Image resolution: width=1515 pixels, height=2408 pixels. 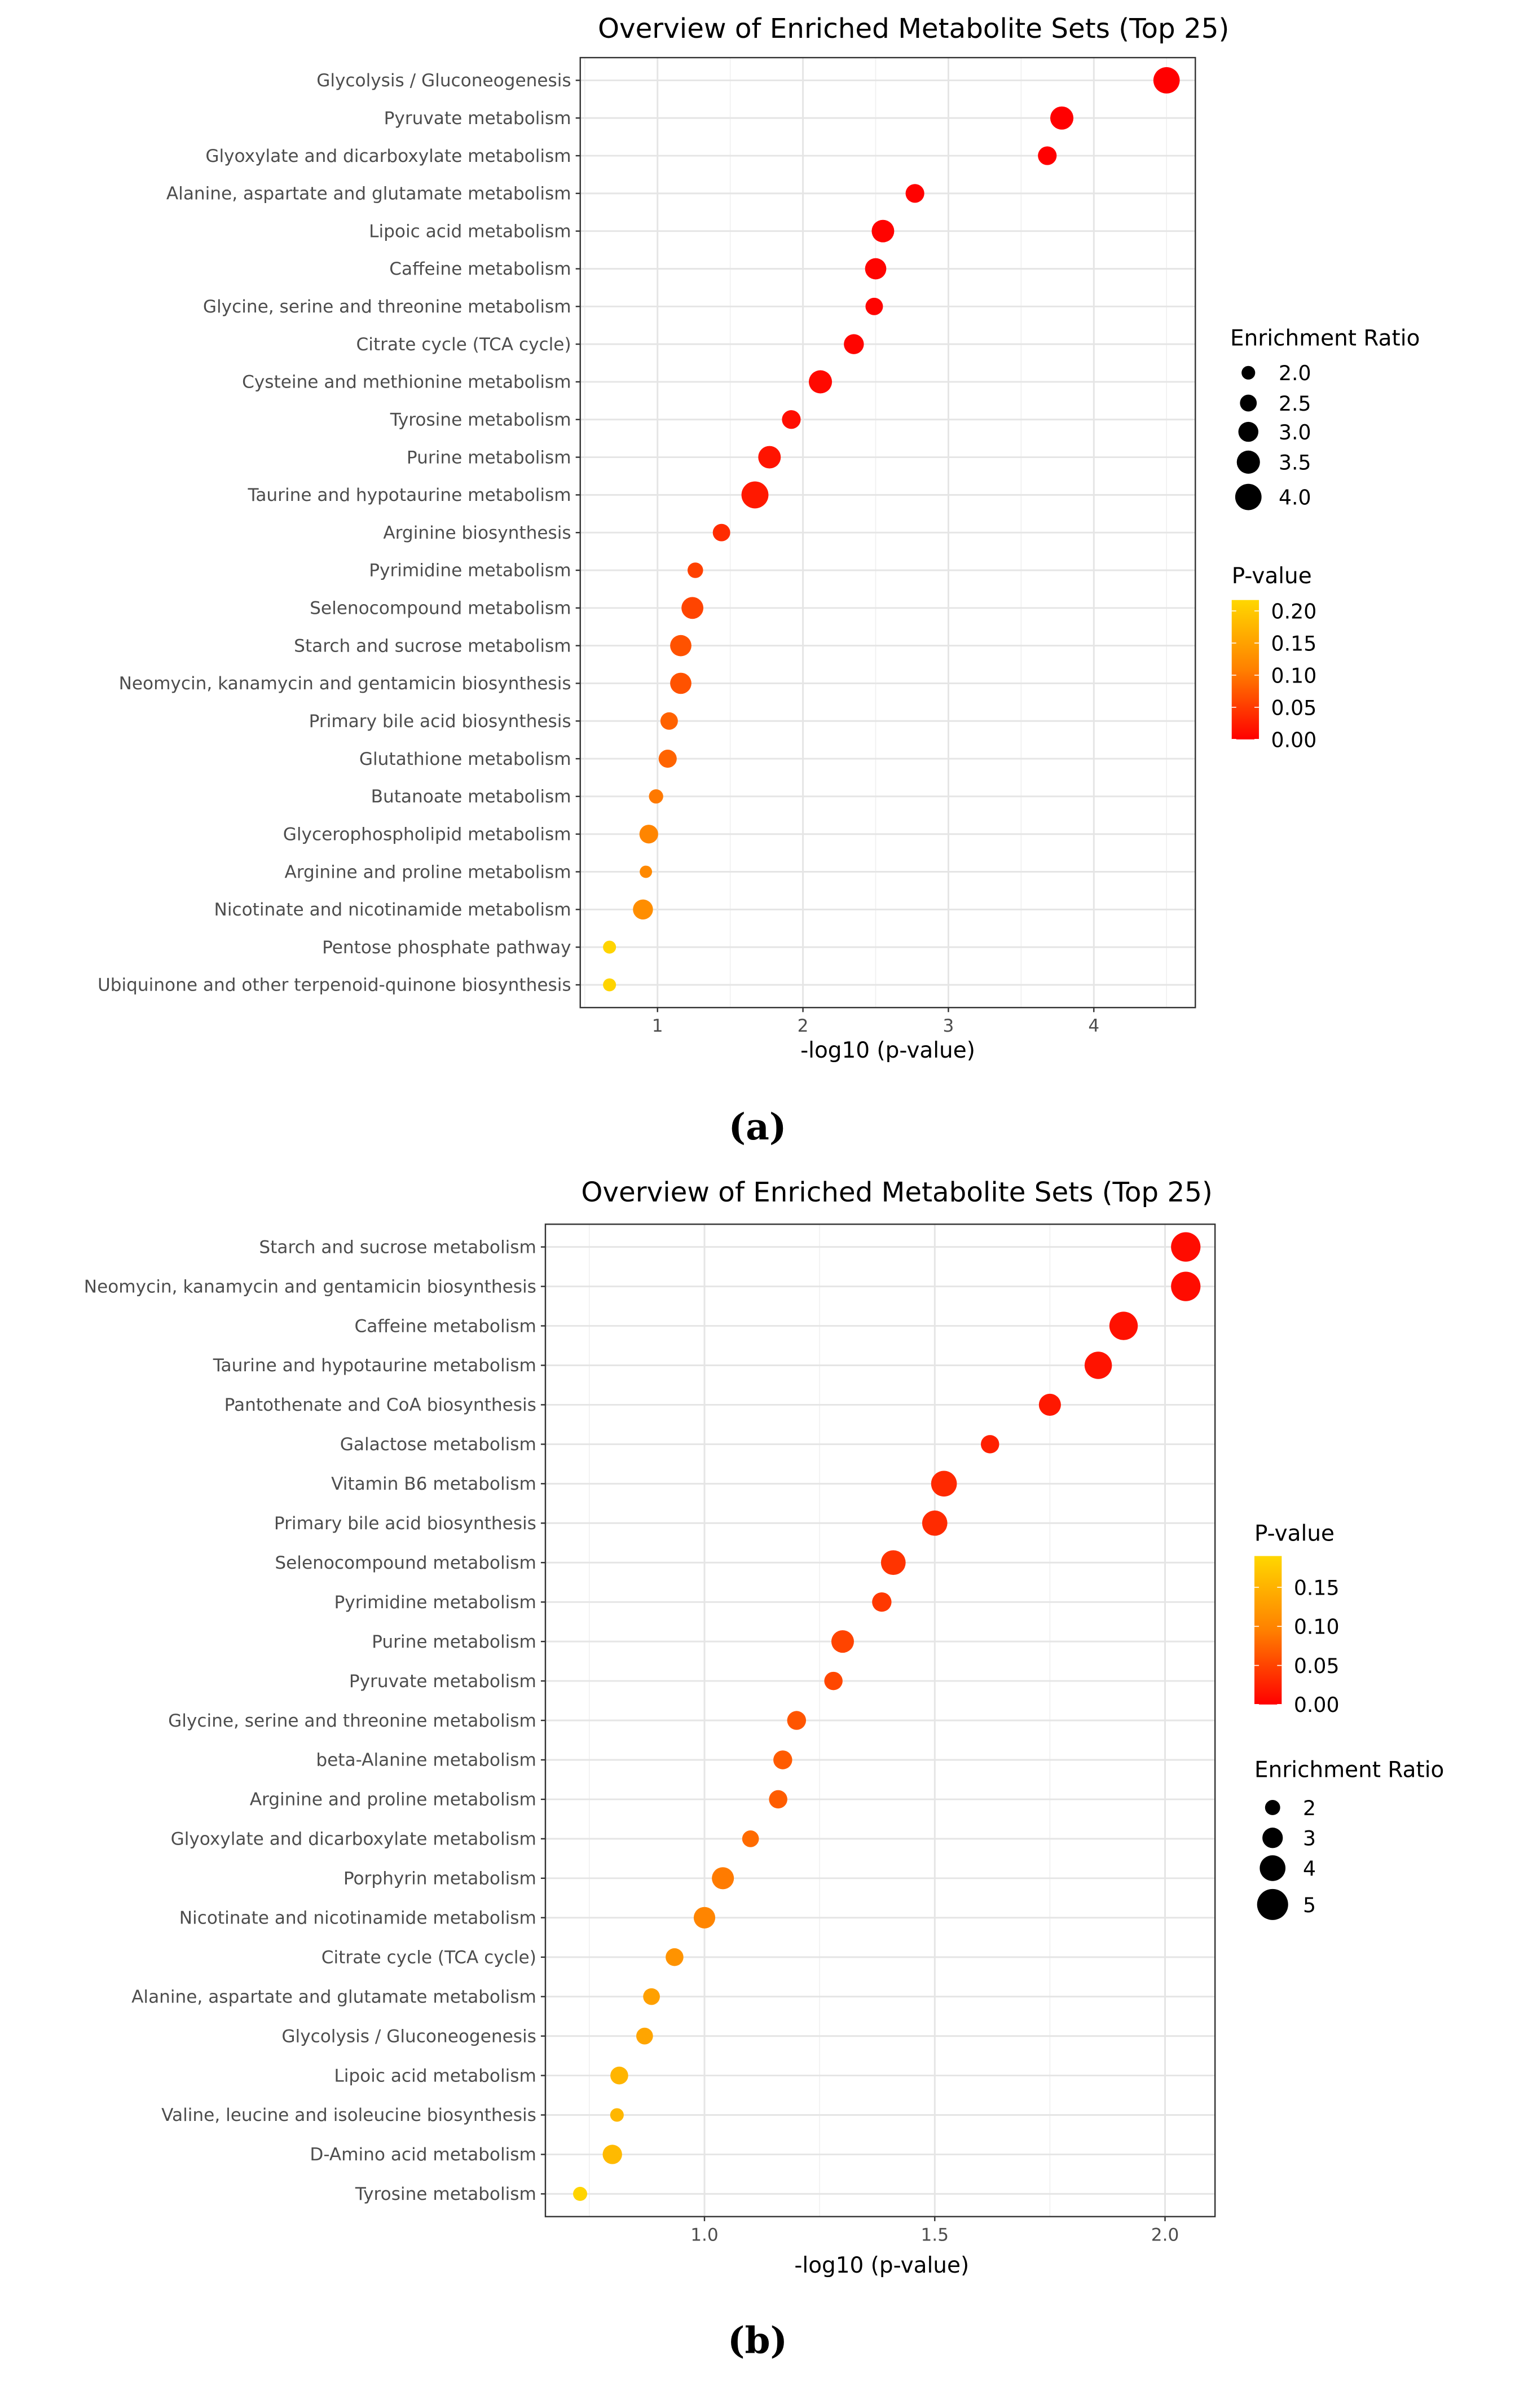 I want to click on color-legend: P-value 0.20 0.15 0.10 0.05 0.00, so click(x=1274, y=658).